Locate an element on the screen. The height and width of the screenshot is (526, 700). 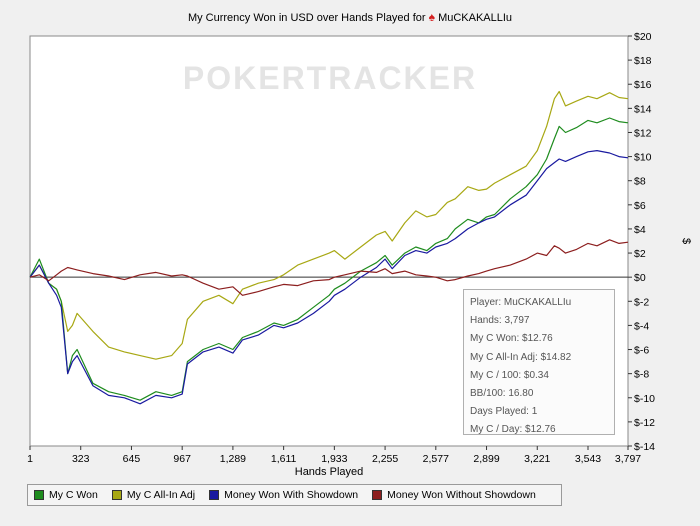
legend-item: Money Won With Showdown is located at coordinates (283, 495).